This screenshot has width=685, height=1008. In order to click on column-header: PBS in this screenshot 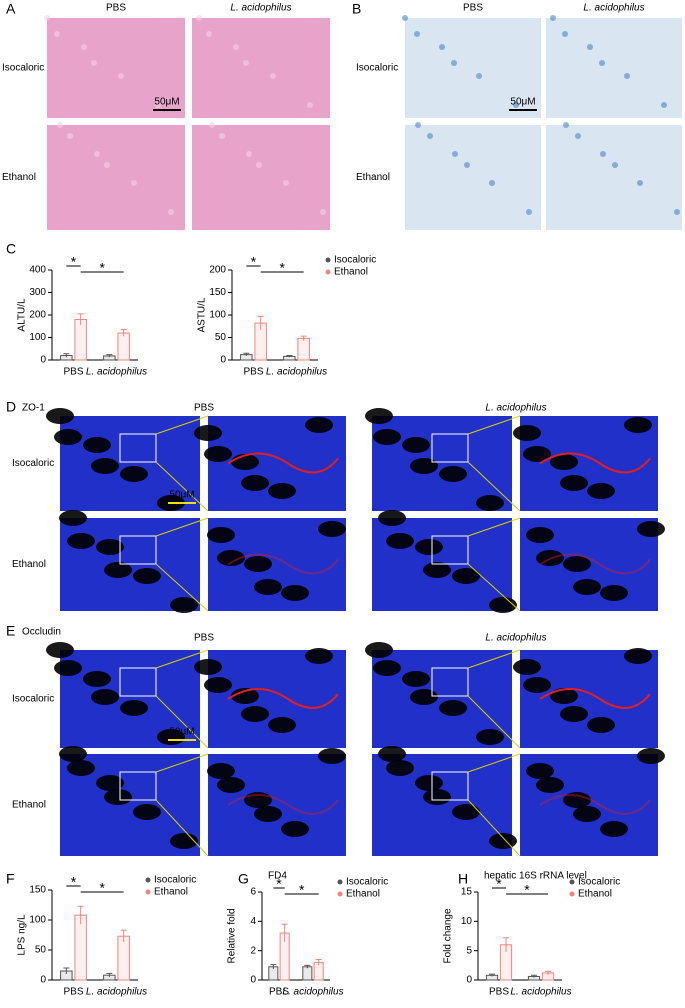, I will do `click(204, 408)`.